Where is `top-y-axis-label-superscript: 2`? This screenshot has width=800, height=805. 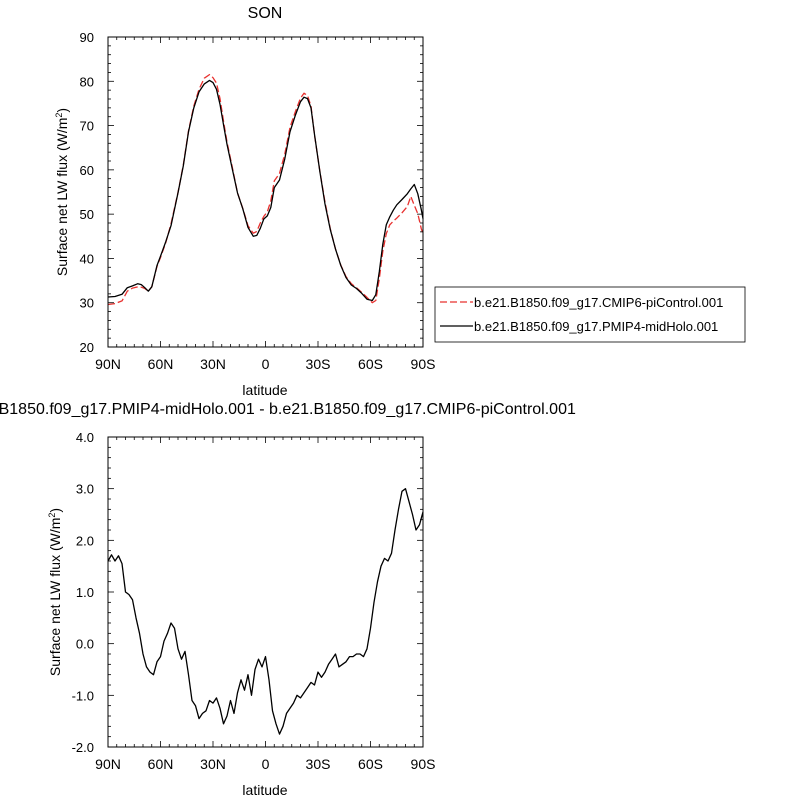
top-y-axis-label-superscript: 2 is located at coordinates (59, 115).